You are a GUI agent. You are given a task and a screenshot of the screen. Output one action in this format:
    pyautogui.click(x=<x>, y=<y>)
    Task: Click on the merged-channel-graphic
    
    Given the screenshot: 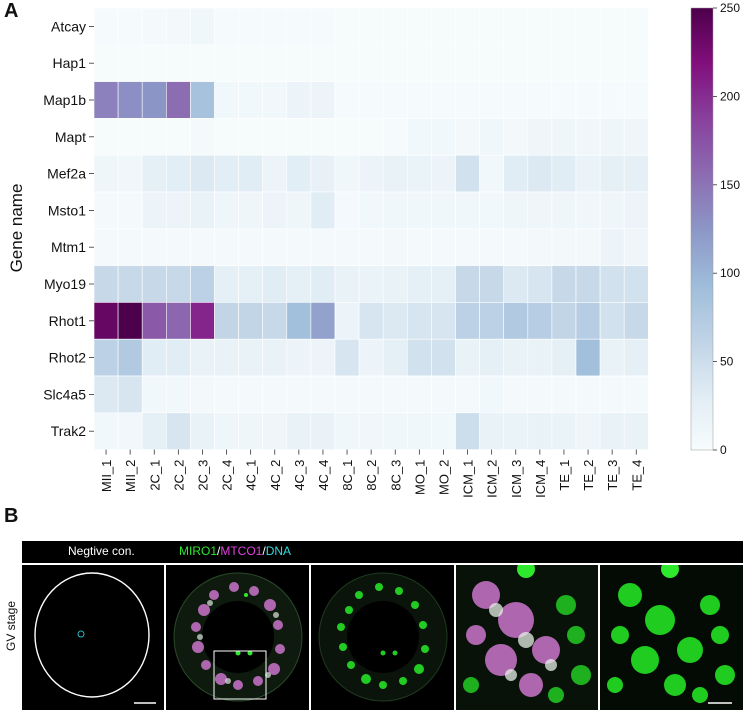 What is the action you would take?
    pyautogui.click(x=238, y=637)
    